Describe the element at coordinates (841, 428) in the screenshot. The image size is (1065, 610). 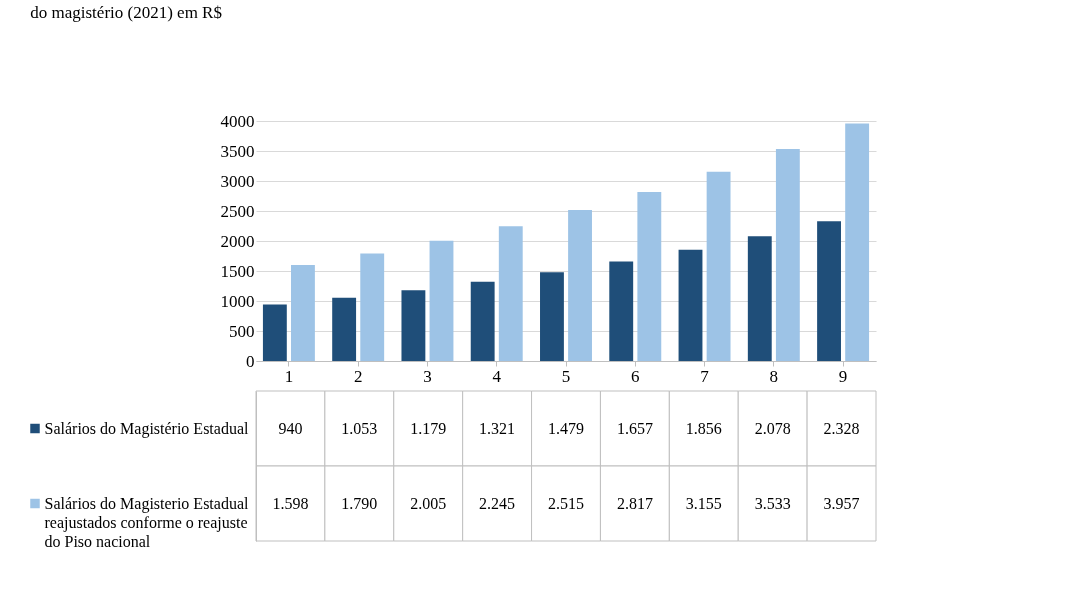
I see `data-label: 2.328` at that location.